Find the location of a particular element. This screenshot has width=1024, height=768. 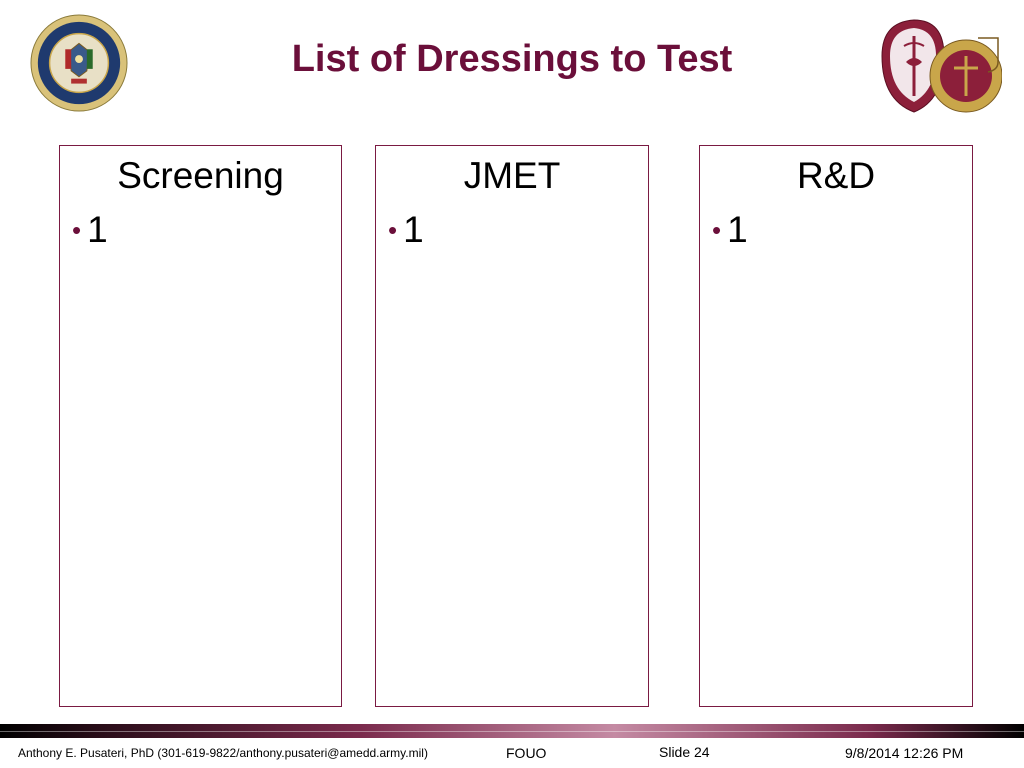

footer-datetime: 9/8/2014 12:26 PM is located at coordinates (904, 753).